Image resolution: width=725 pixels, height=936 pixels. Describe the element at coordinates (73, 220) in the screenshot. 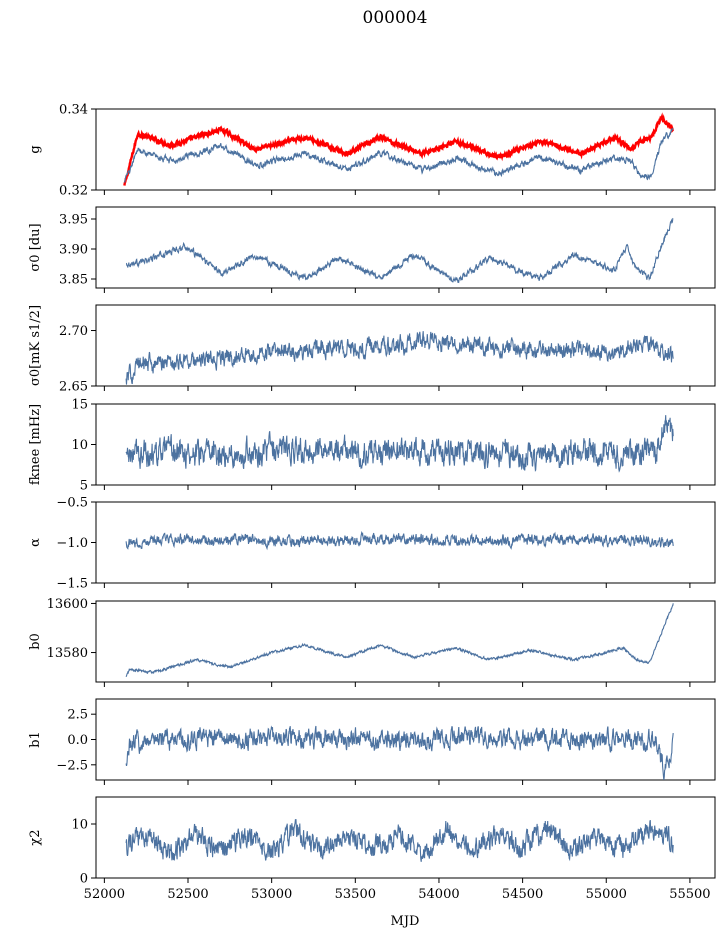

I see `y-tick-label: 3.95` at that location.